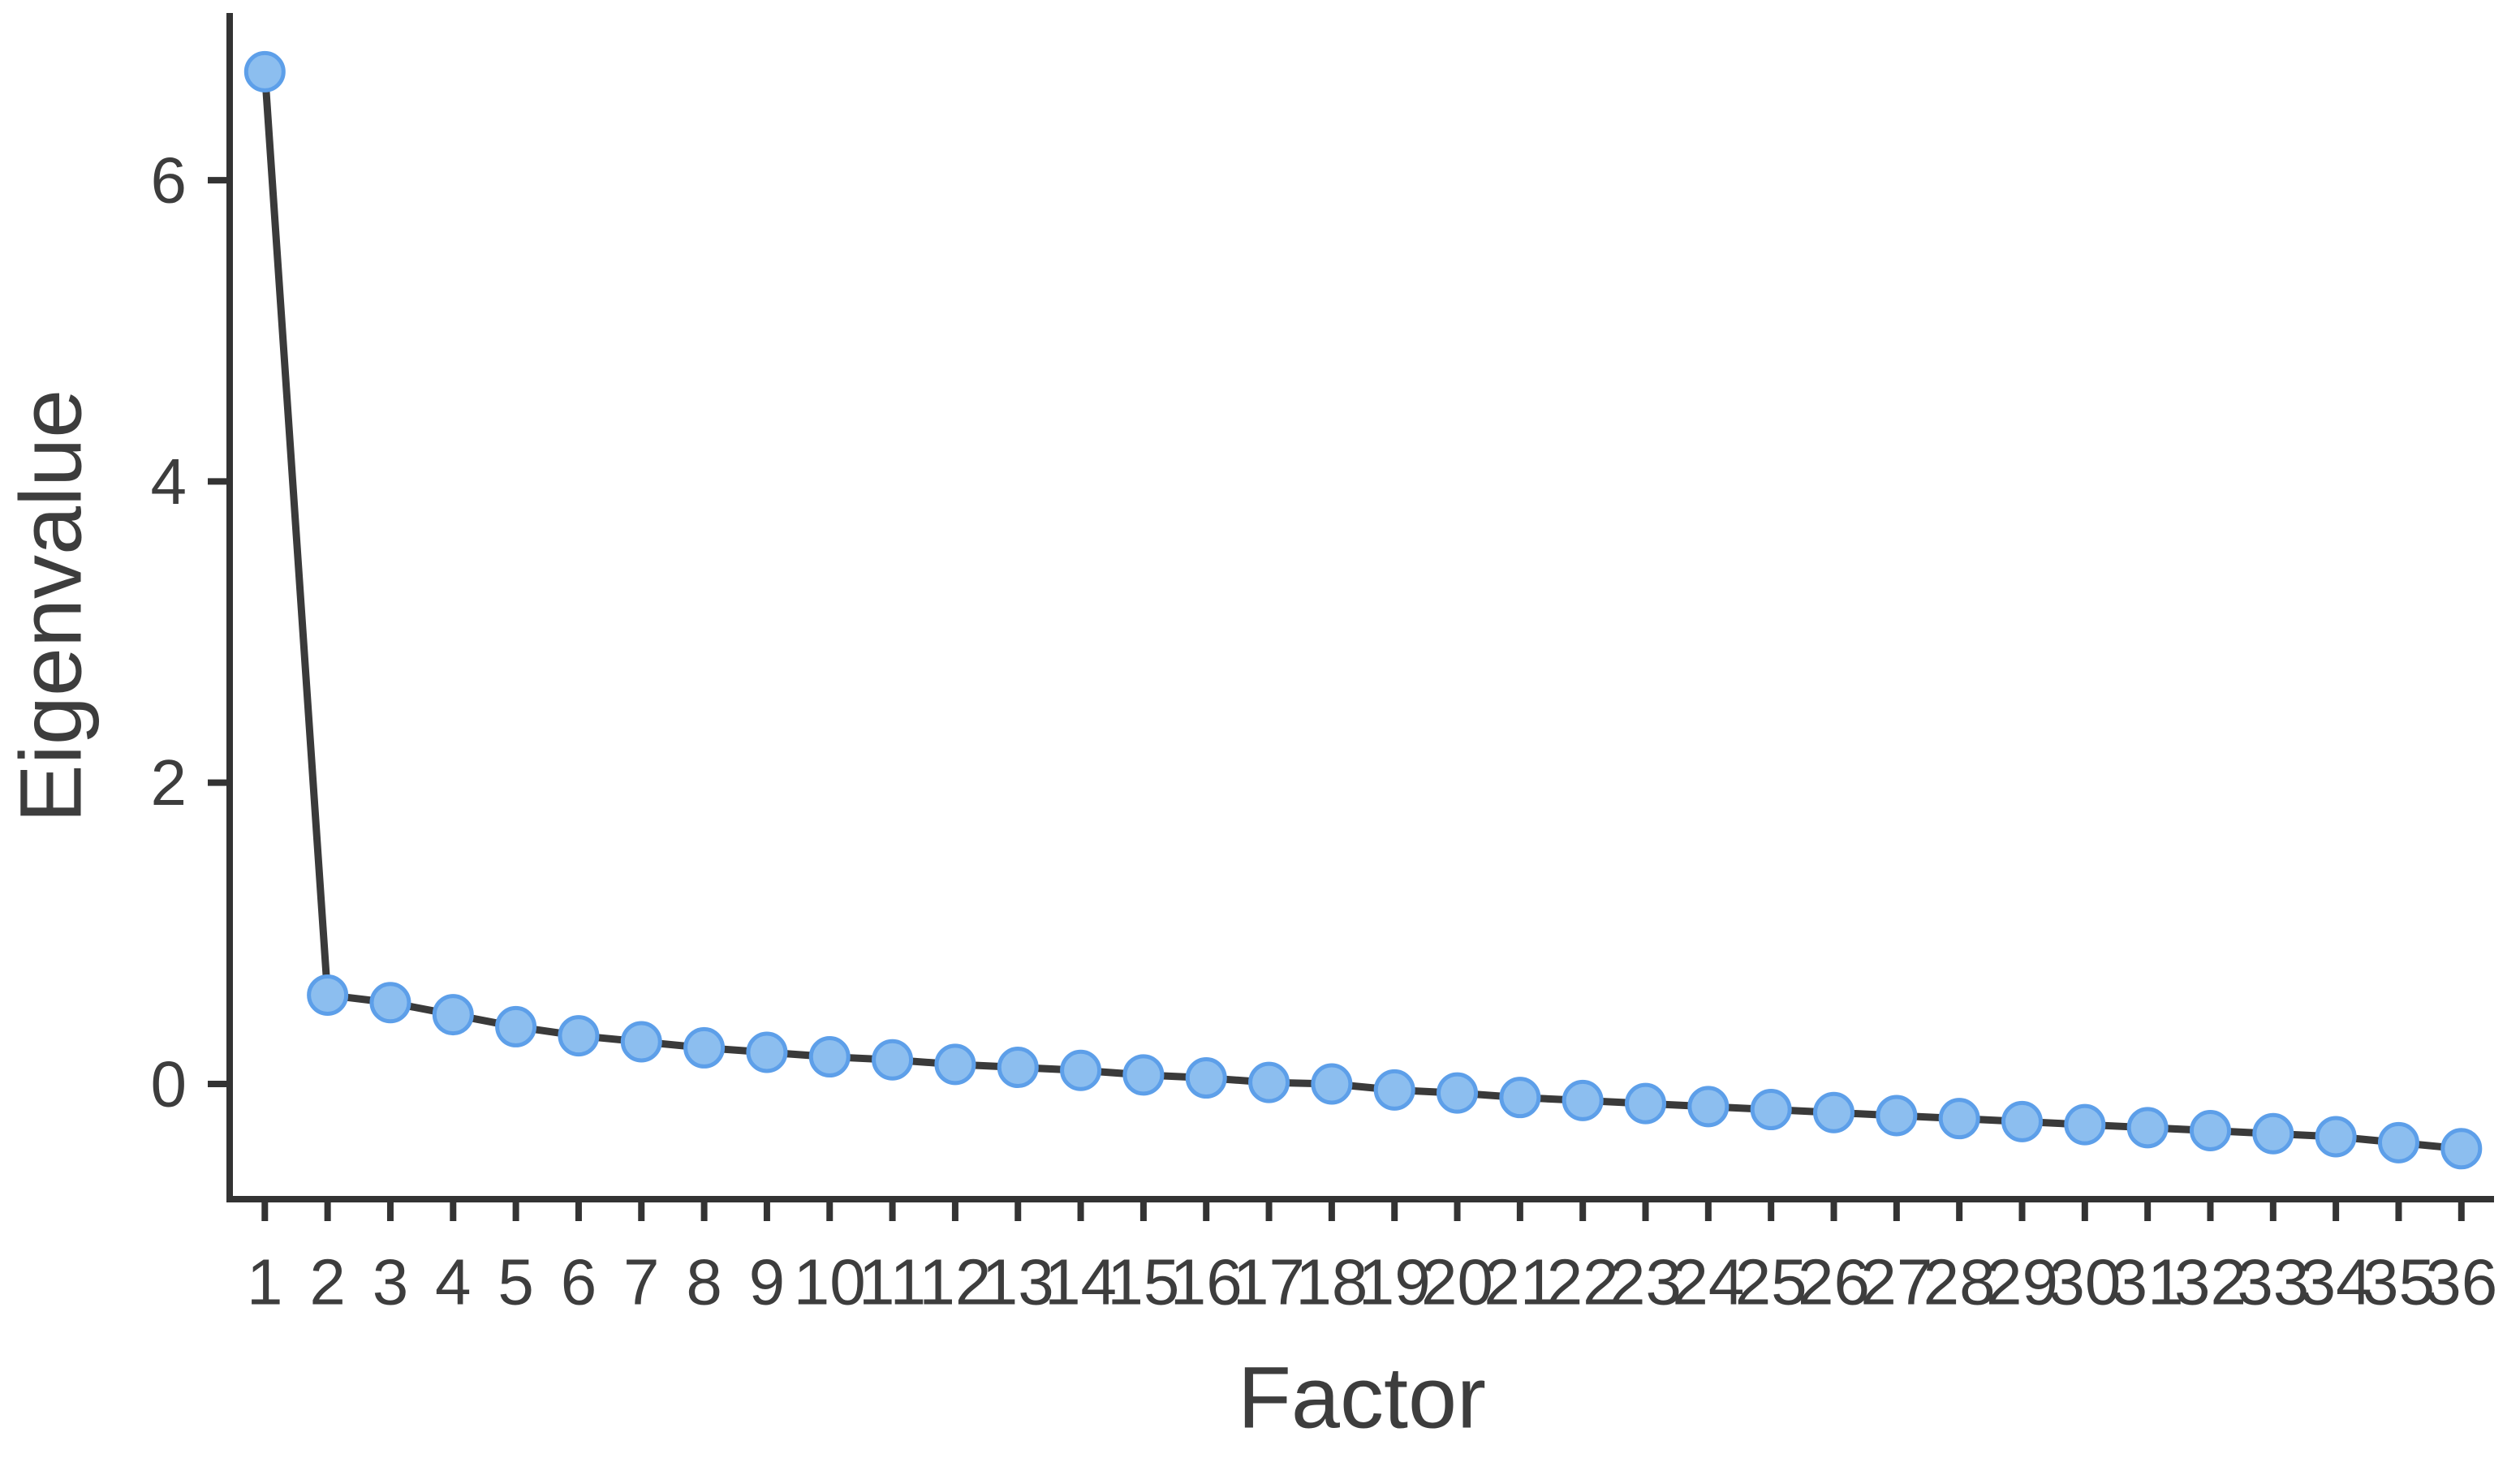 Image resolution: width=2520 pixels, height=1458 pixels. What do you see at coordinates (830, 1282) in the screenshot?
I see `x-tick-label: 10` at bounding box center [830, 1282].